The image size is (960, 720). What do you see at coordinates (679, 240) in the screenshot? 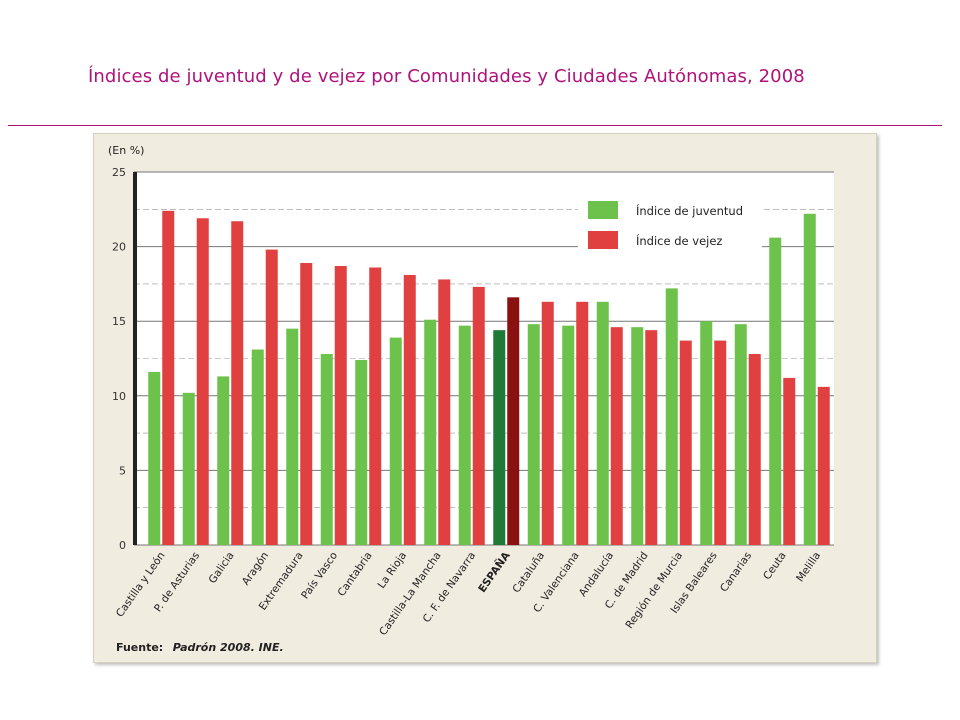
I see `legend-label-vejez: Índice de vejez` at bounding box center [679, 240].